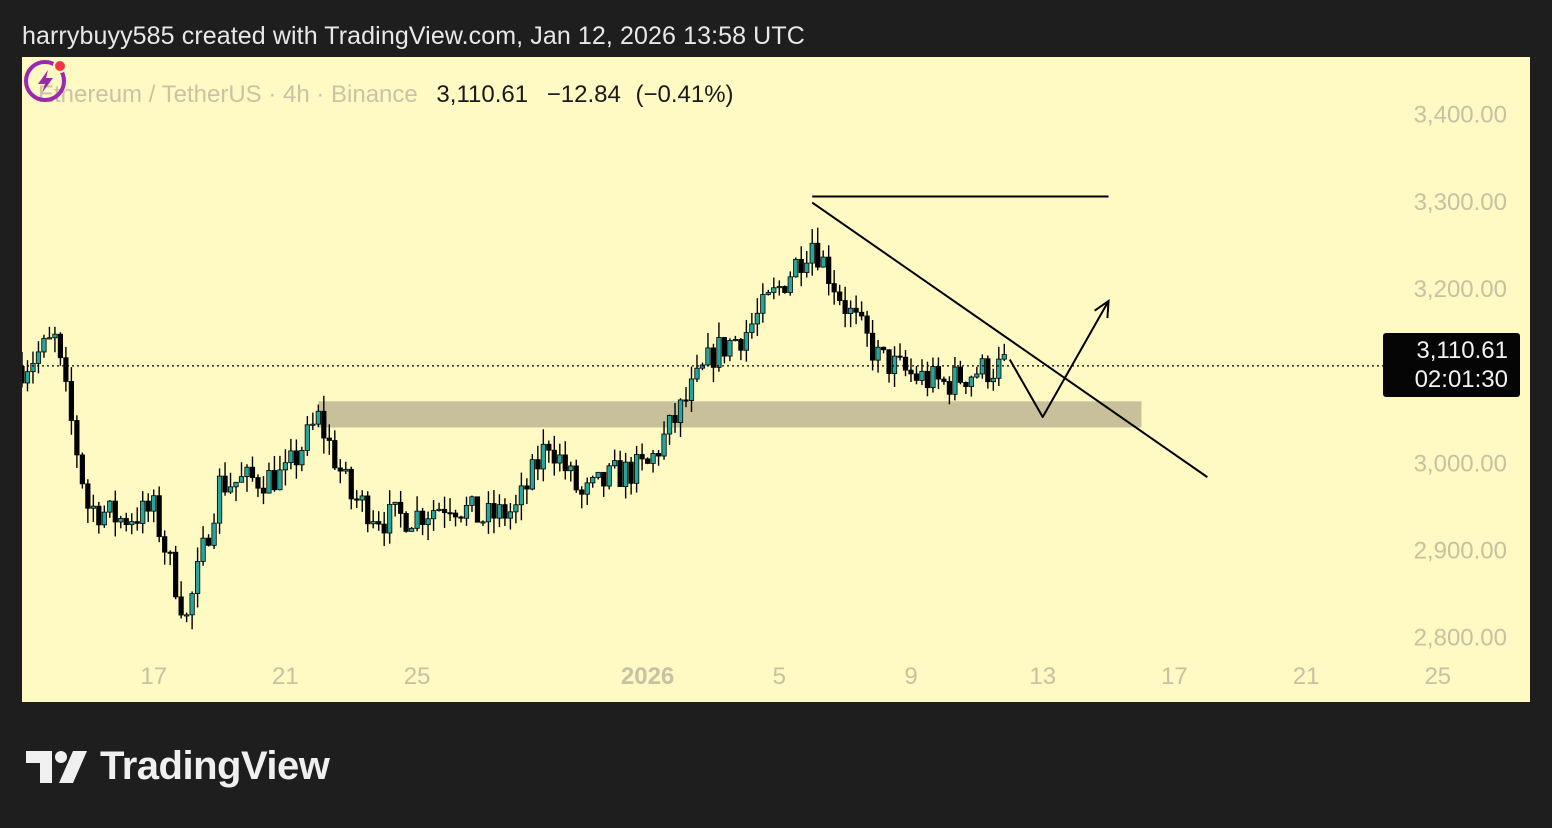 This screenshot has height=828, width=1552. Describe the element at coordinates (1460, 115) in the screenshot. I see `y-tick-label: 3,400.00` at that location.